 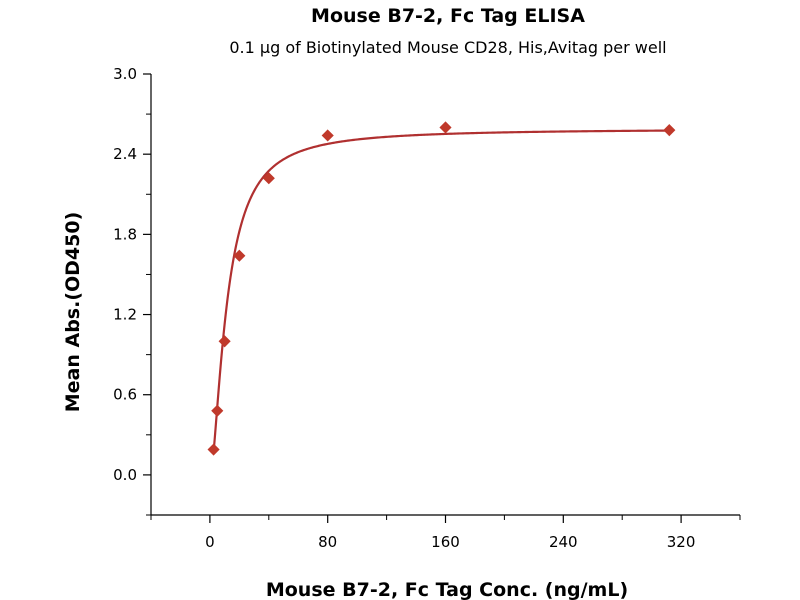 What do you see at coordinates (125, 315) in the screenshot?
I see `y-tick-label: 1.2` at bounding box center [125, 315].